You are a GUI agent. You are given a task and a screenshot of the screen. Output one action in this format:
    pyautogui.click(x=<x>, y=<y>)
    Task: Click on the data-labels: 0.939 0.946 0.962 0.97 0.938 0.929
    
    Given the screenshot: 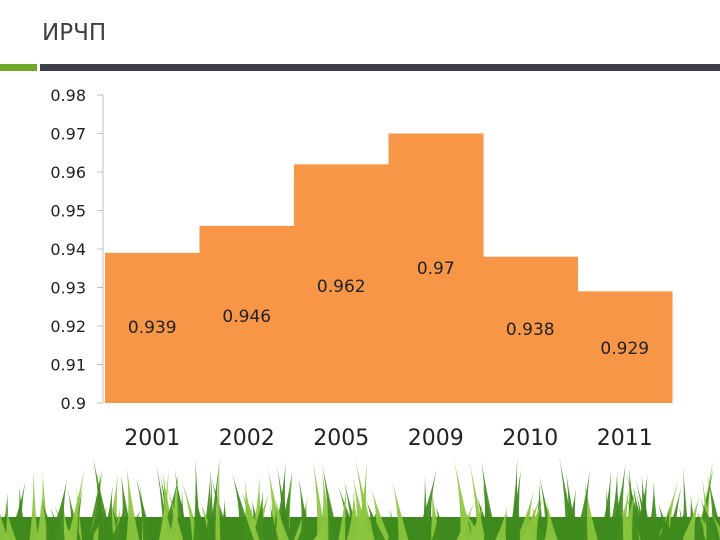 What is the action you would take?
    pyautogui.click(x=388, y=309)
    